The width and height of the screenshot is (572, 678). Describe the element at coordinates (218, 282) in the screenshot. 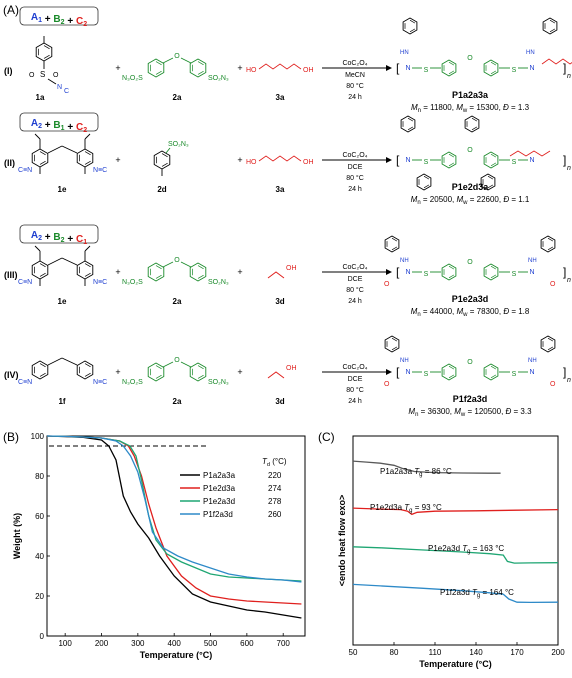

I see `sulfonyl-azide-group: SO₂N₃` at that location.